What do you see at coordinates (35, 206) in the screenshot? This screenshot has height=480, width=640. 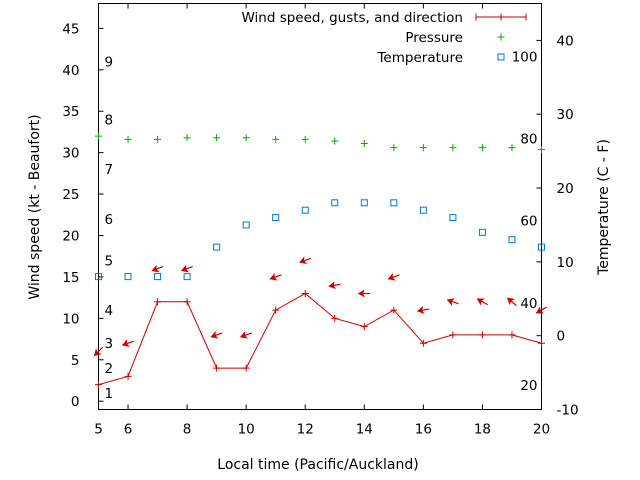 I see `left-axis-title: Wind speed (kt - Beaufort)` at bounding box center [35, 206].